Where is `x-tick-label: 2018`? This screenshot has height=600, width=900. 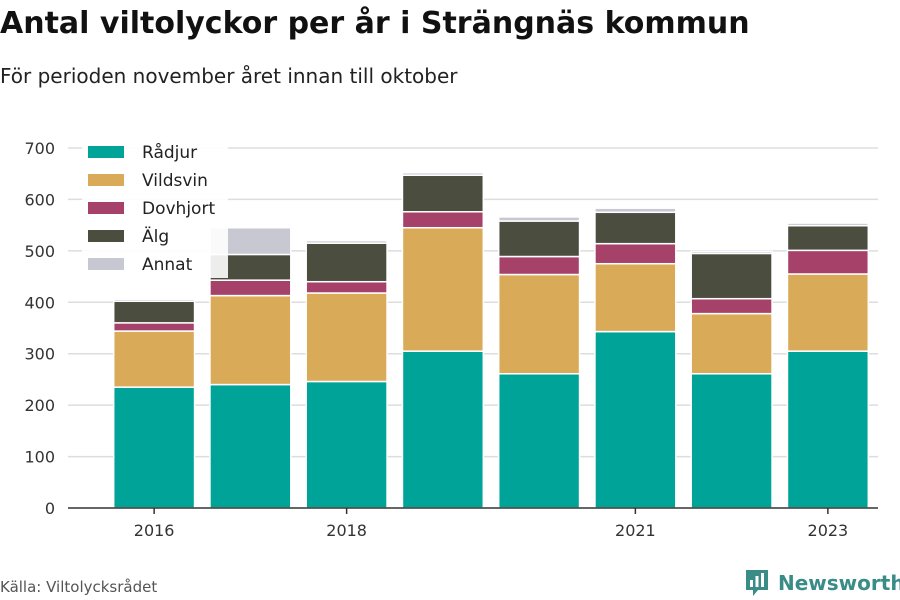 x-tick-label: 2018 is located at coordinates (346, 530).